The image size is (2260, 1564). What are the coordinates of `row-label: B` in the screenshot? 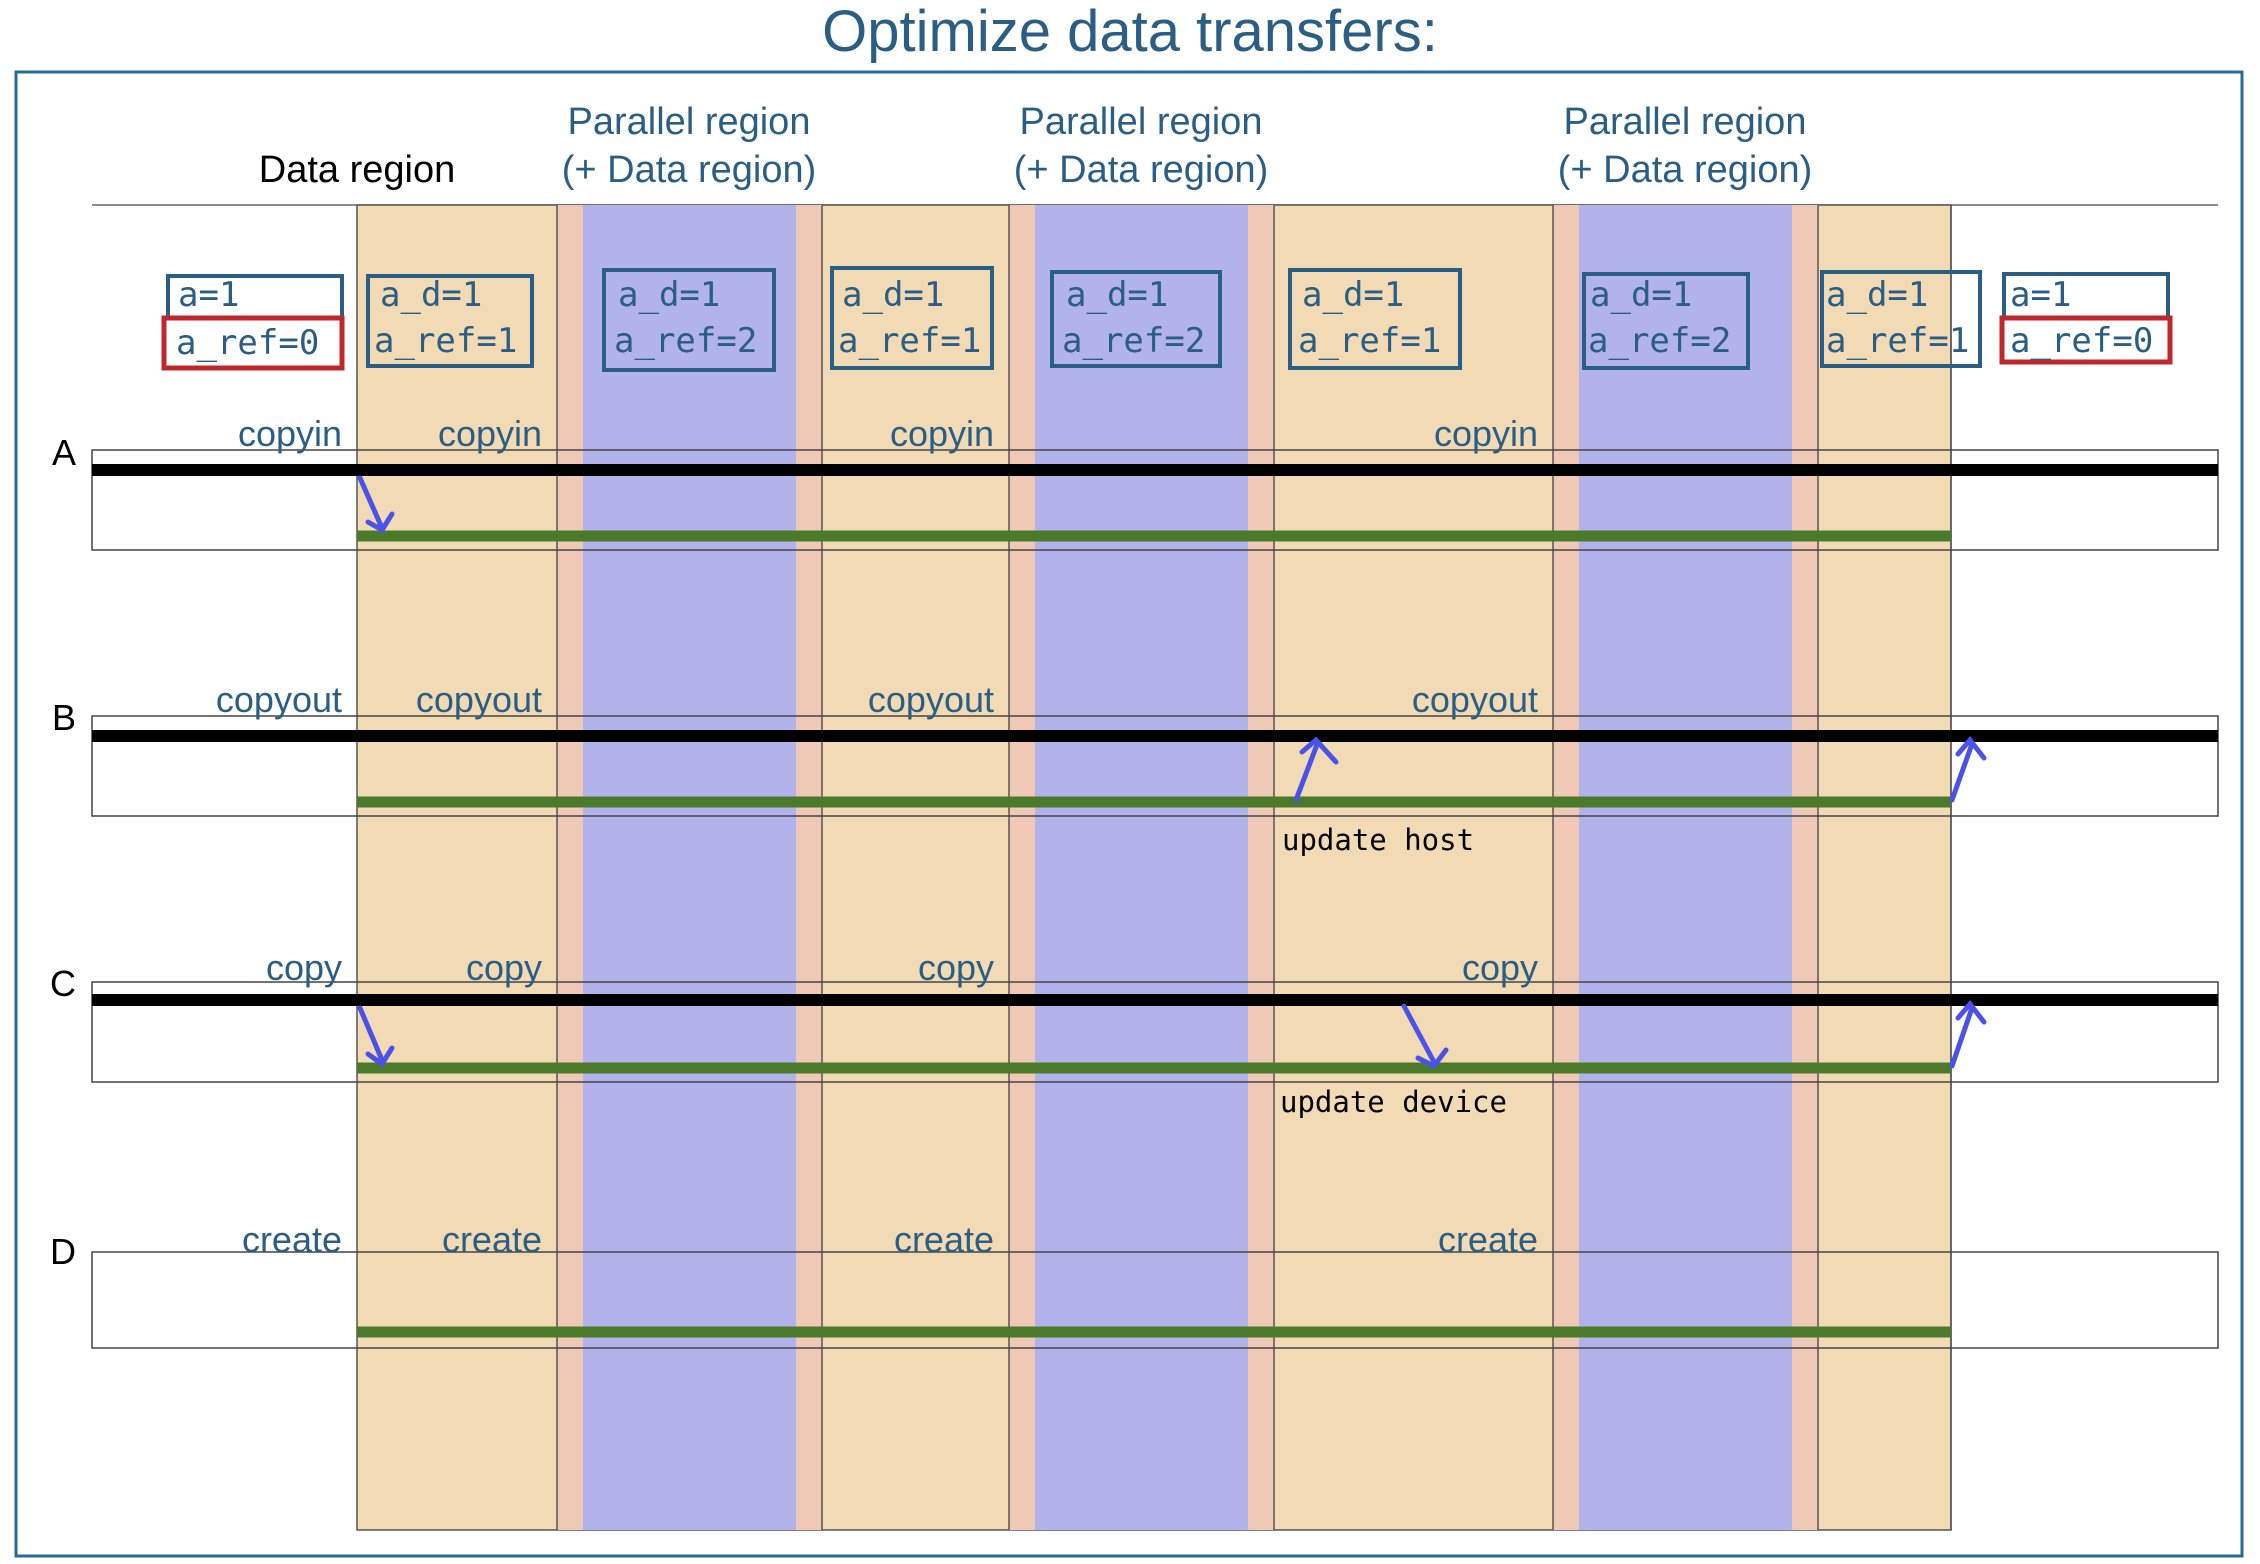 It's located at (64, 717).